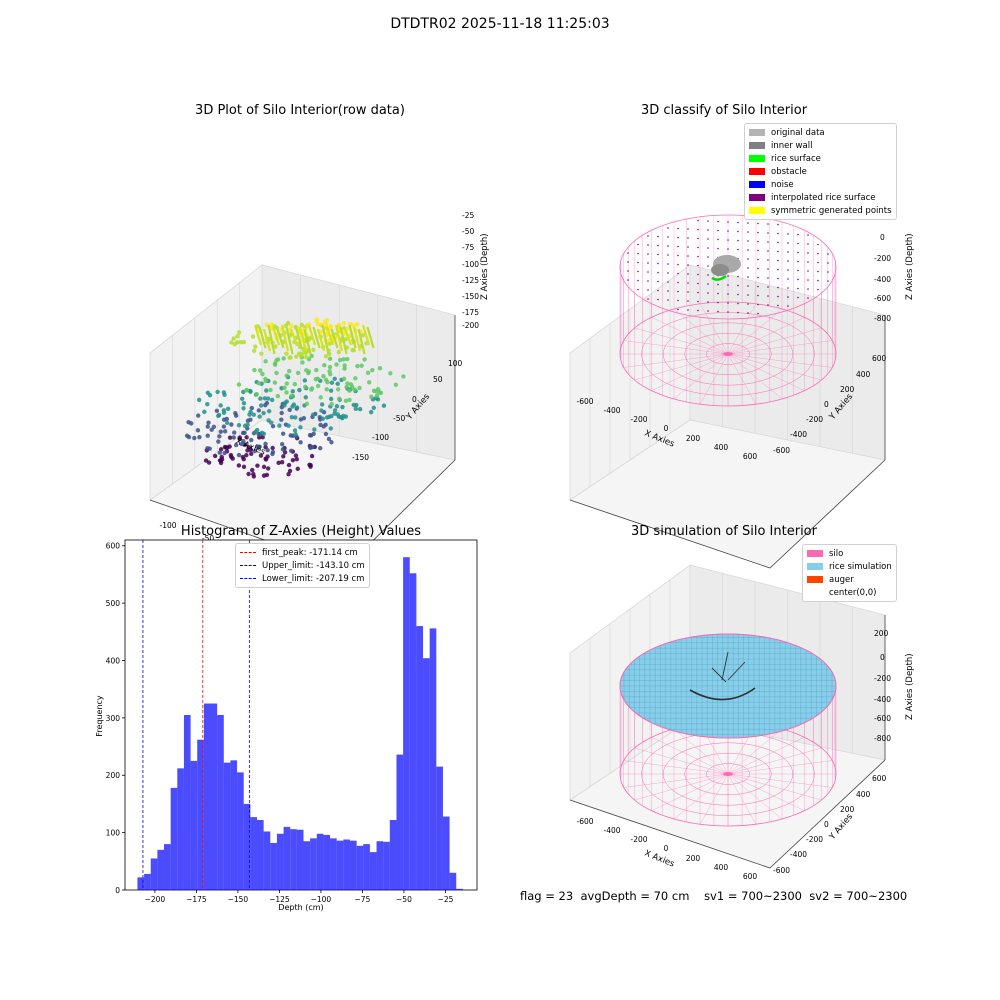  I want to click on sim-xtick: 400, so click(721, 867).